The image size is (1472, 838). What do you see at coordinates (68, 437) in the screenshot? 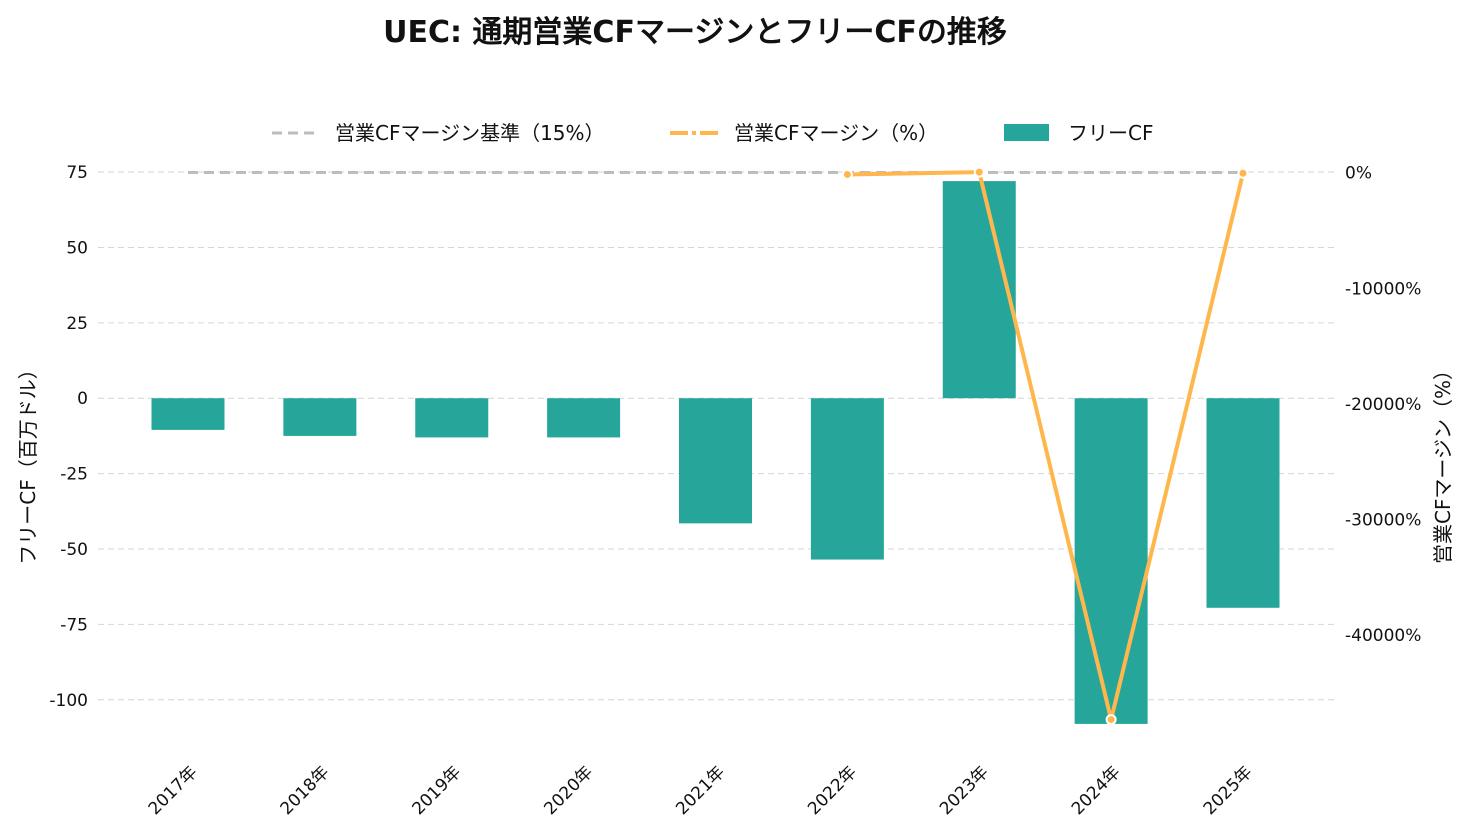
I see `y-axis-left-ticks: 75 50 25 0 -25 -50 -75 -100` at bounding box center [68, 437].